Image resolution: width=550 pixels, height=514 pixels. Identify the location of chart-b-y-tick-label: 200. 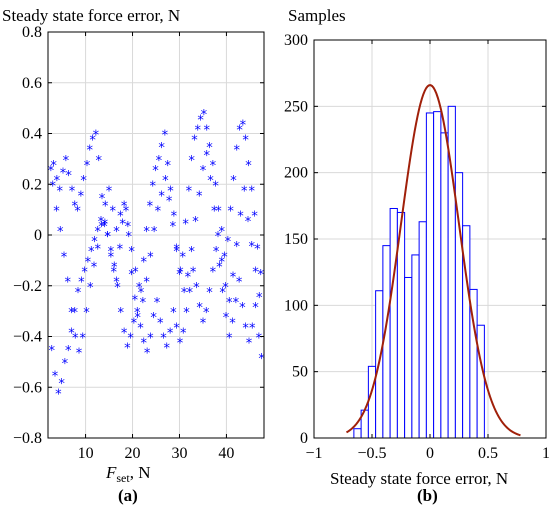
(296, 173).